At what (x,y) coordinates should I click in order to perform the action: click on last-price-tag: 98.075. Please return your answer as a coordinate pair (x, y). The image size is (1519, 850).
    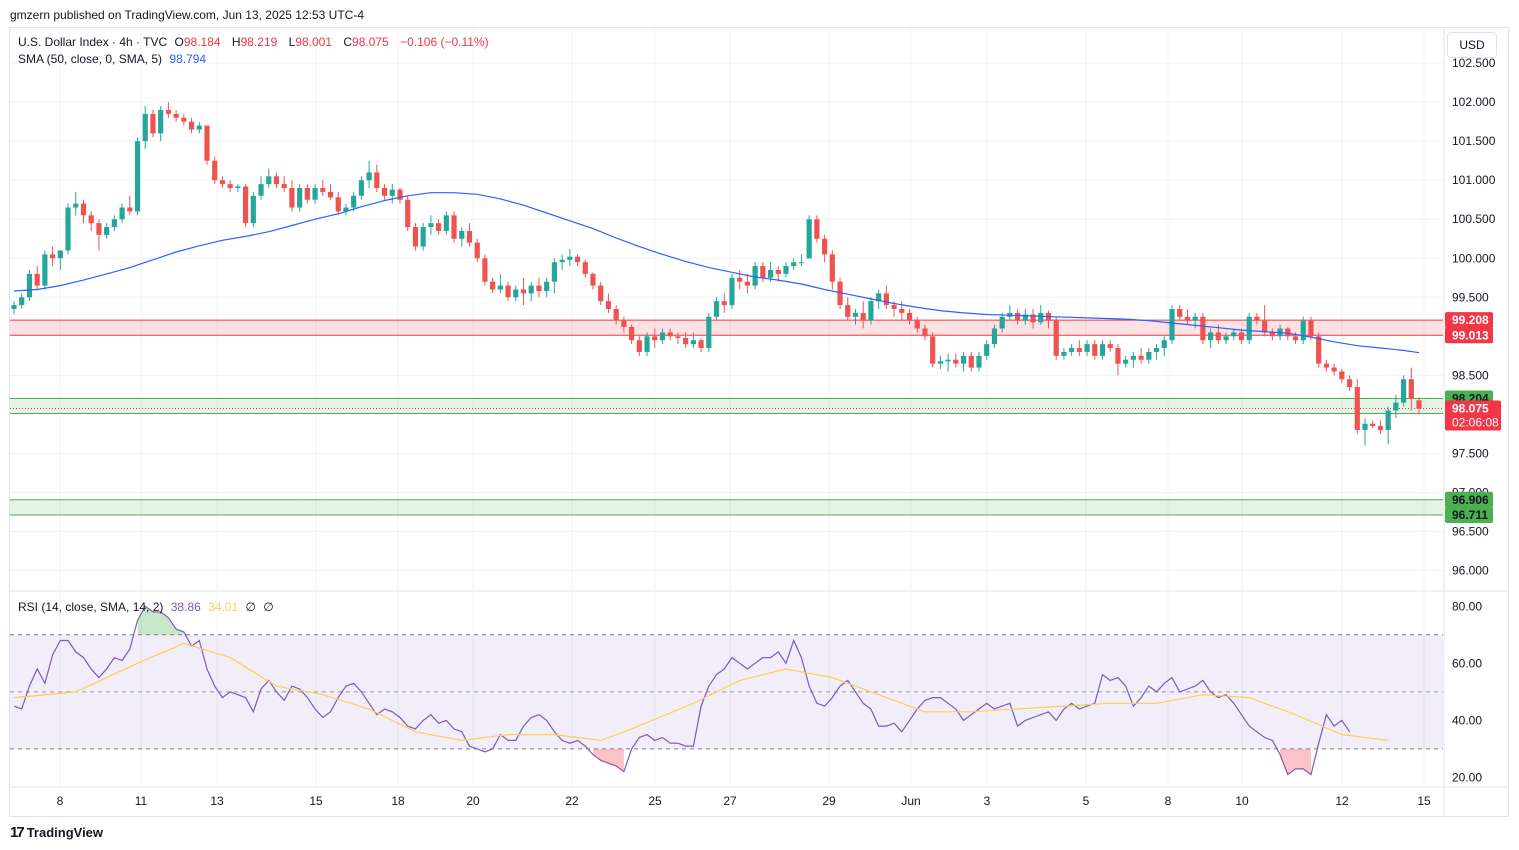
    Looking at the image, I should click on (1470, 409).